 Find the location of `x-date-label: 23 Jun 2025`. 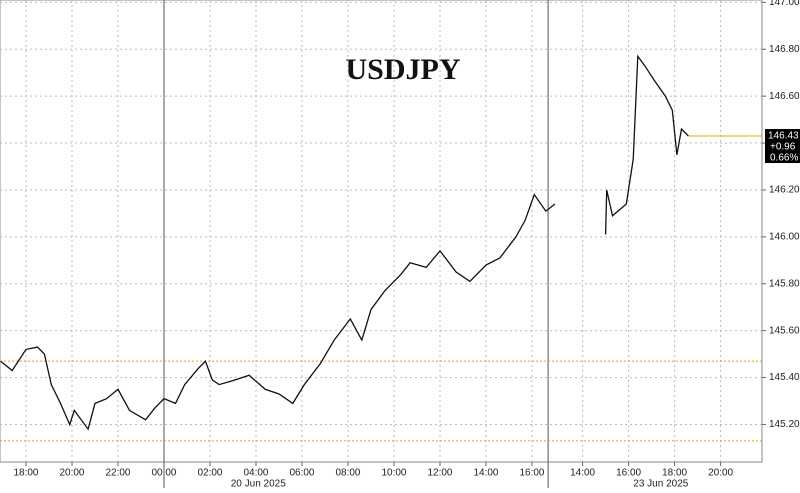

x-date-label: 23 Jun 2025 is located at coordinates (660, 483).